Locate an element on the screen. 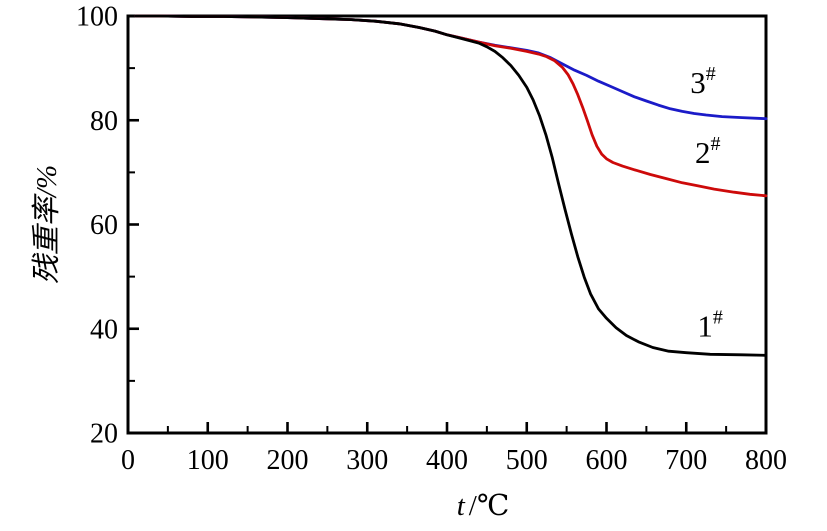 The height and width of the screenshot is (531, 827). y-tick-label: 100 is located at coordinates (97, 17).